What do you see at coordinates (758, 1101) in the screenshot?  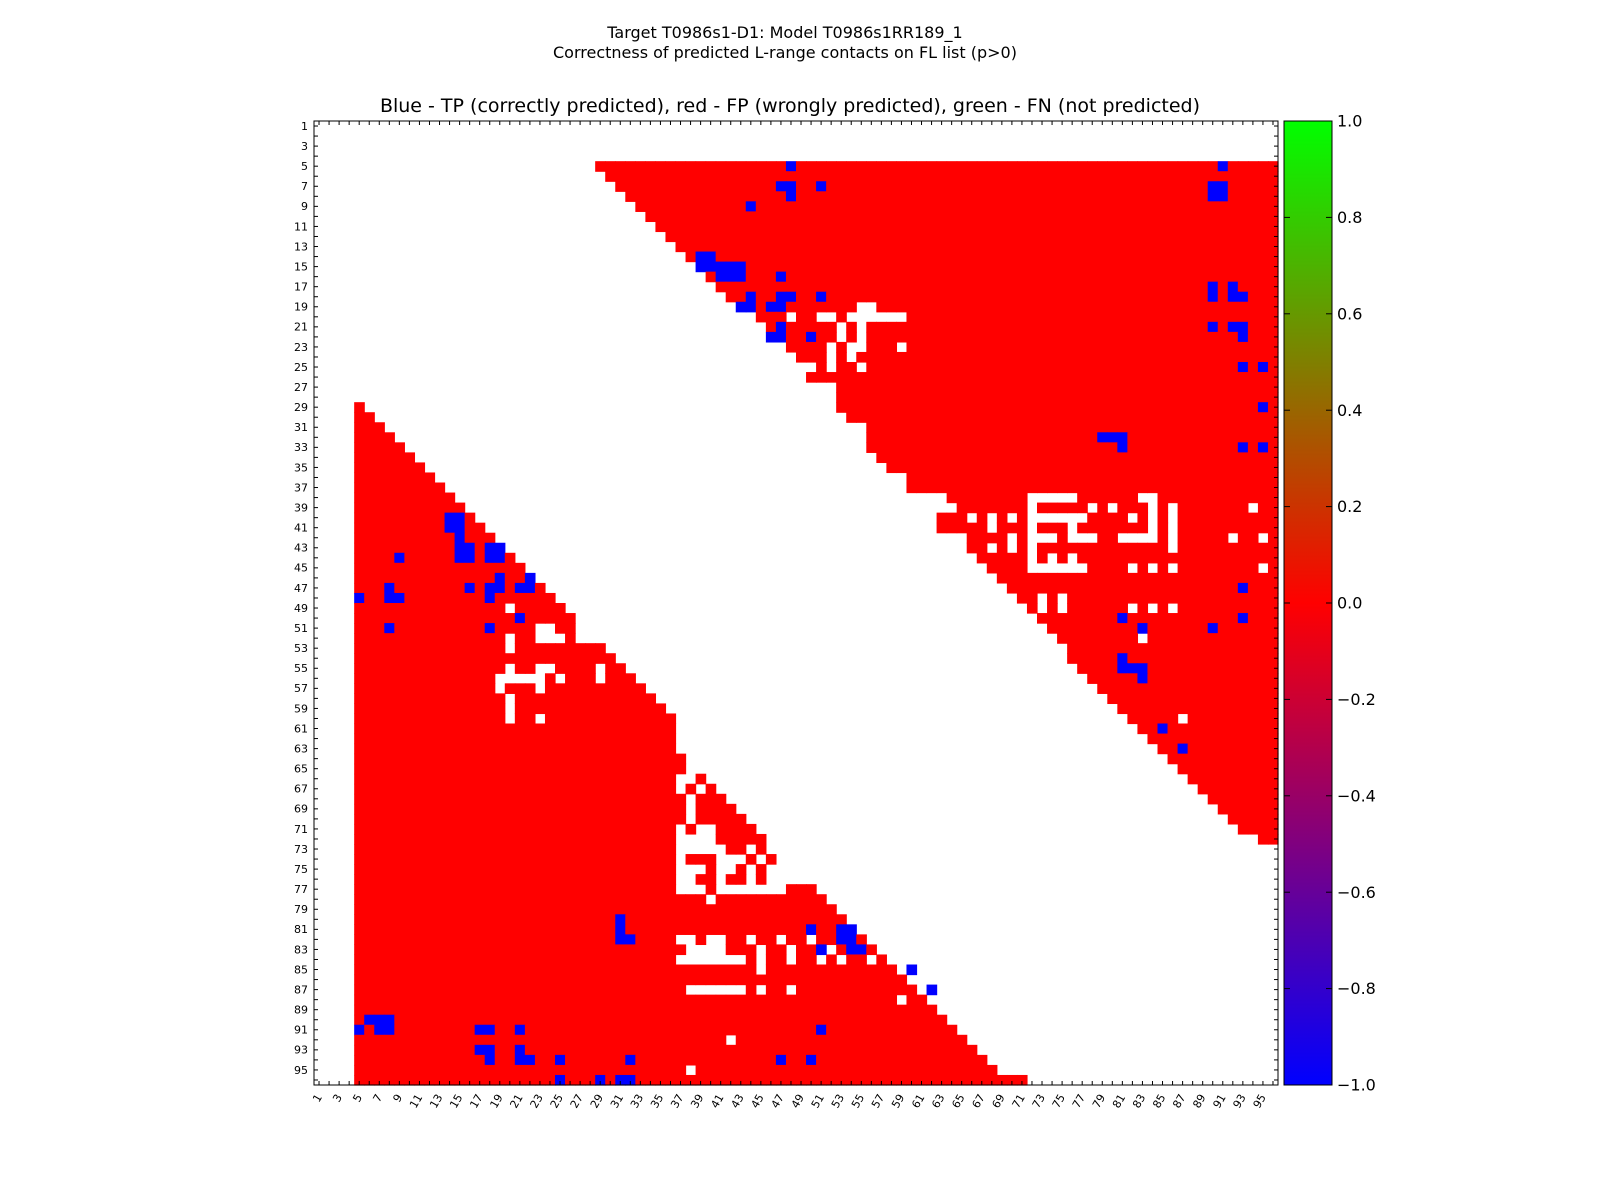 I see `x-tick-label: 45` at bounding box center [758, 1101].